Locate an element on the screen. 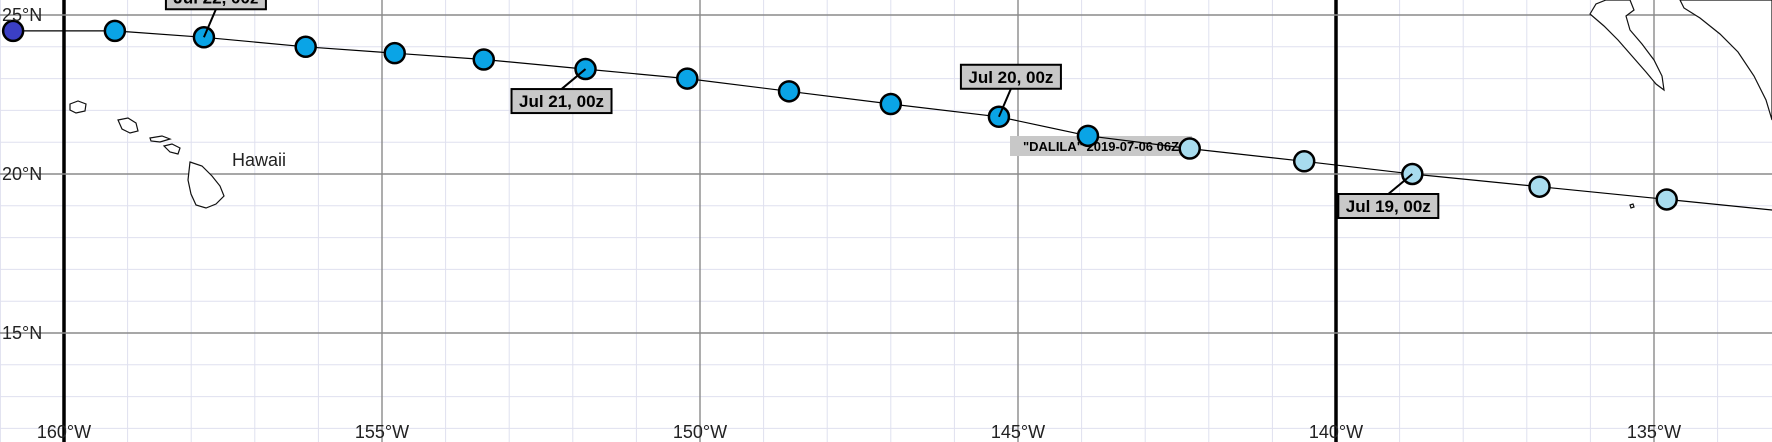  date-label-text: Jul 22, 00z is located at coordinates (215, 3).